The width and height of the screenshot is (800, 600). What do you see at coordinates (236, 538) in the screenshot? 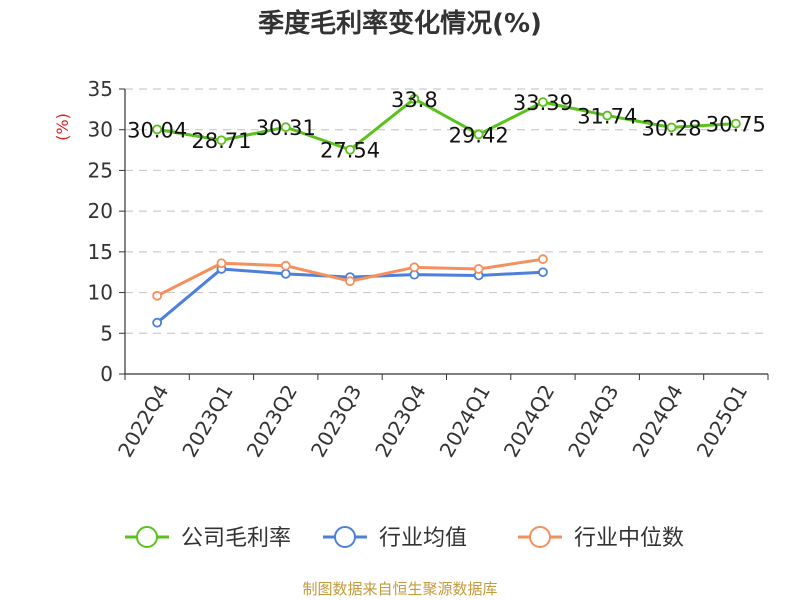
I see `legend-label: 公司毛利率` at bounding box center [236, 538].